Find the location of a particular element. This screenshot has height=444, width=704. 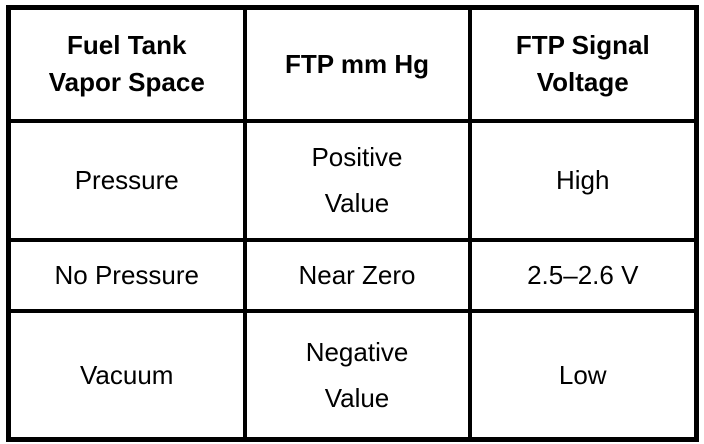

cell-positive-value: Positive Value is located at coordinates (357, 180).